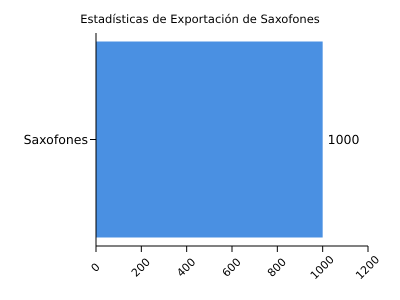  What do you see at coordinates (277, 268) in the screenshot?
I see `x-tick-label: 800` at bounding box center [277, 268].